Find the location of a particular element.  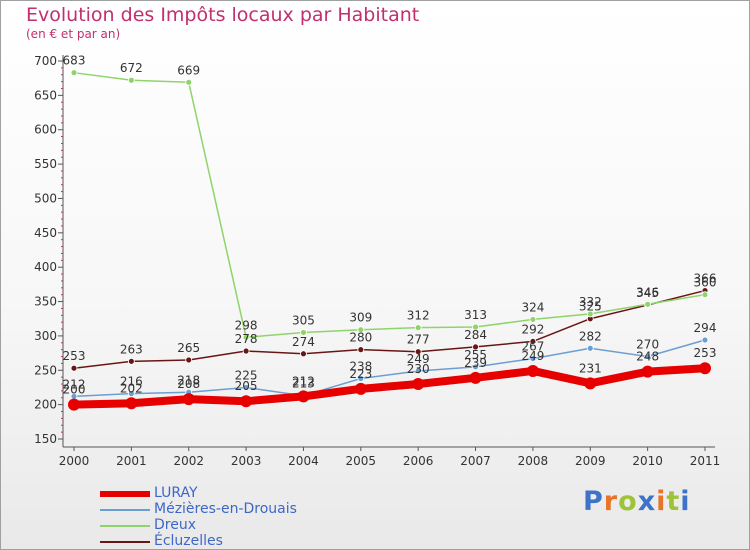

legend-label: LURAY is located at coordinates (176, 493).